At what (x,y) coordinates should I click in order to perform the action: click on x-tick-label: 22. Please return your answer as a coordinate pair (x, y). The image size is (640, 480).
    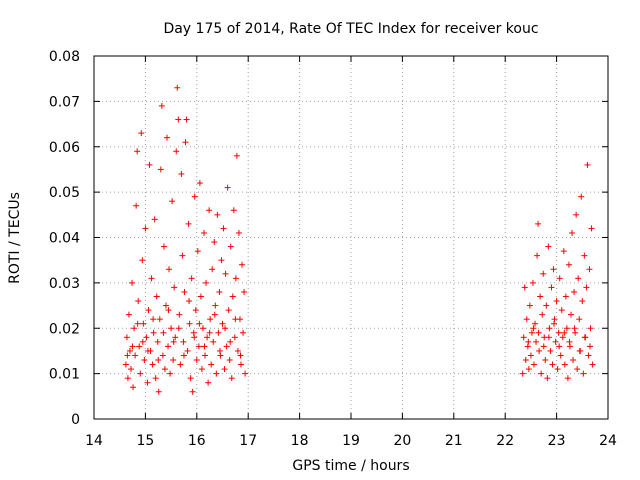
    Looking at the image, I should click on (505, 441).